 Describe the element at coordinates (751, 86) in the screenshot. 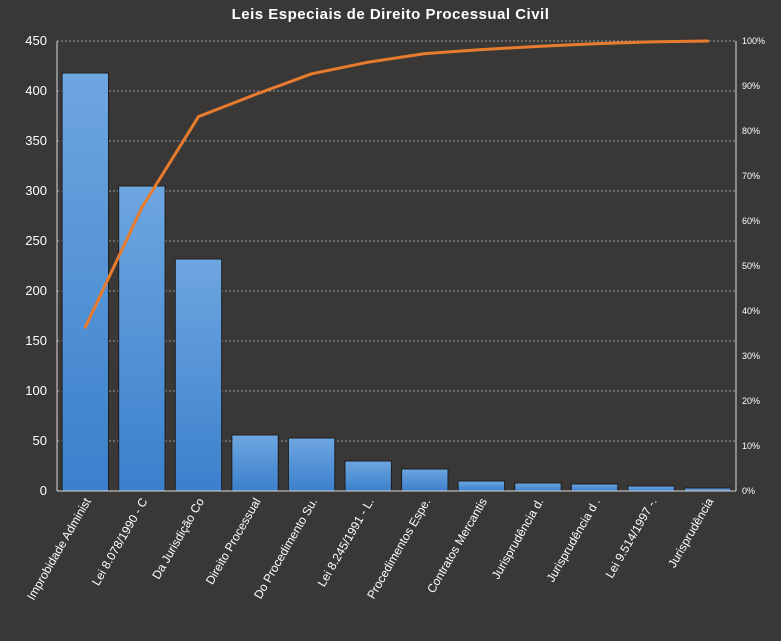

I see `y2-tick-label: 90%` at that location.